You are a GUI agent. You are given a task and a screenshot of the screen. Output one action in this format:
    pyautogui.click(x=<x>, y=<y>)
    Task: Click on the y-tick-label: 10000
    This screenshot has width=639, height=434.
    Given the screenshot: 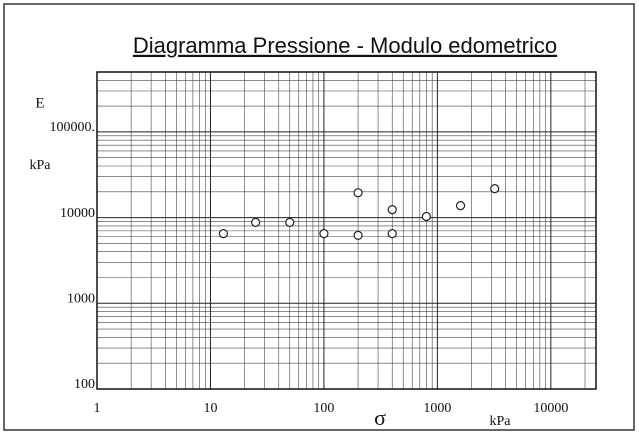 What is the action you would take?
    pyautogui.click(x=77, y=213)
    